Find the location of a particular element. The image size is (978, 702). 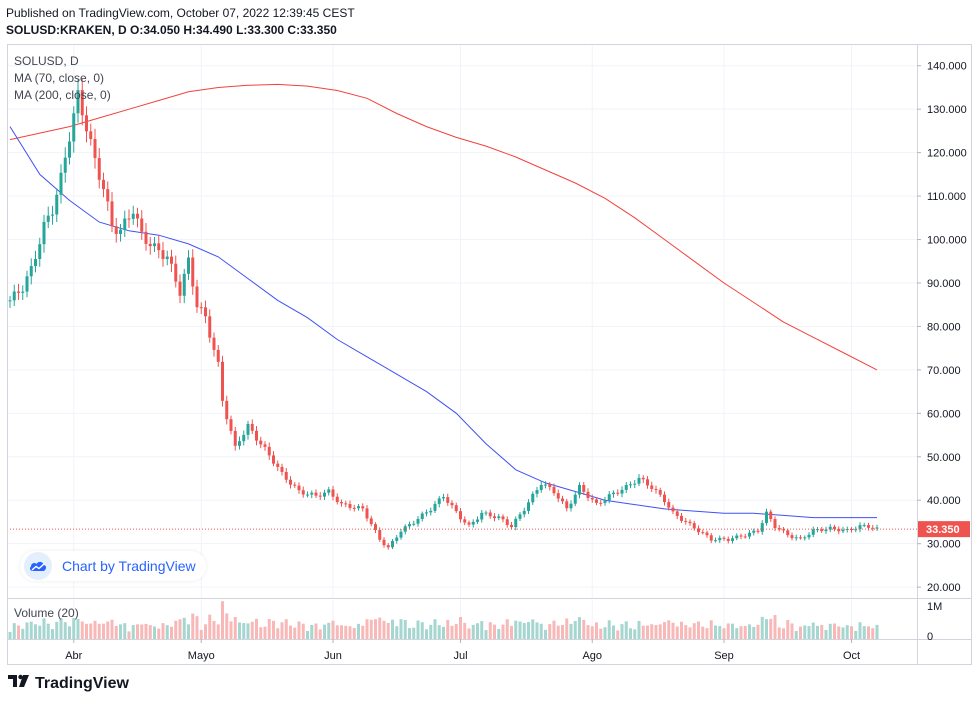

tradingview-footer: TradingView is located at coordinates (68, 683).